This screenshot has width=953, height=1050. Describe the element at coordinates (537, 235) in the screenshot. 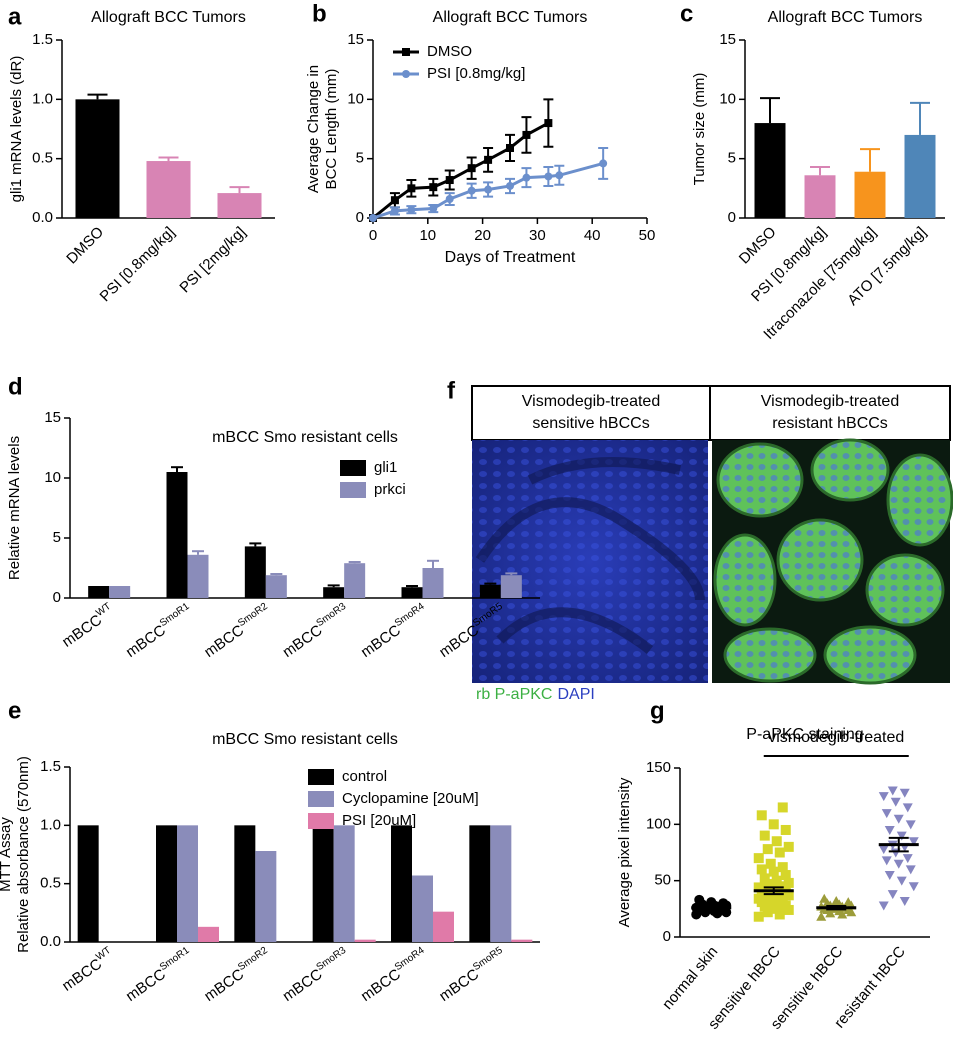

I see `x-tick-label: 30` at that location.